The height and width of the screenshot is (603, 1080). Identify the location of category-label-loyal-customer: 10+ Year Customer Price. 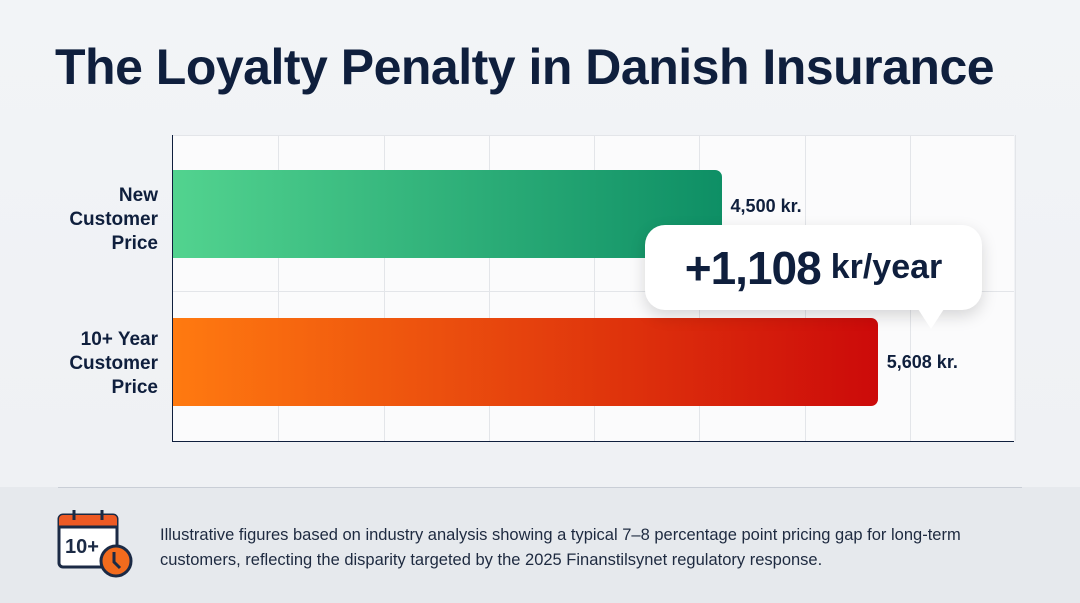
(113, 364).